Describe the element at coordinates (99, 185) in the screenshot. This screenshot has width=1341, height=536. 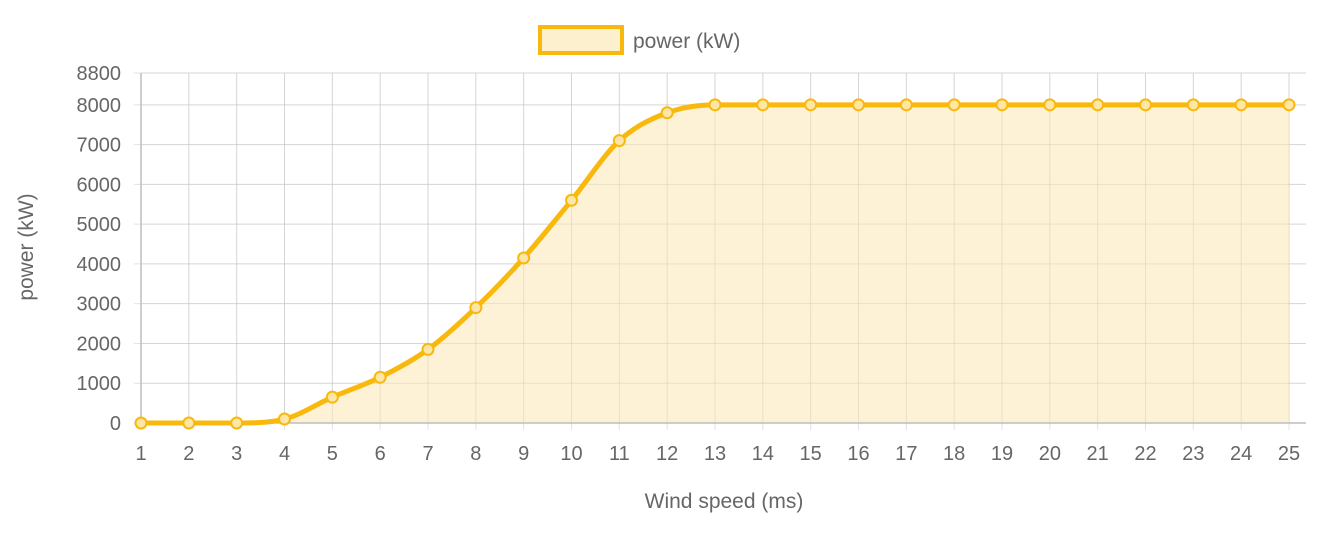
I see `y-tick-label: 6000` at that location.